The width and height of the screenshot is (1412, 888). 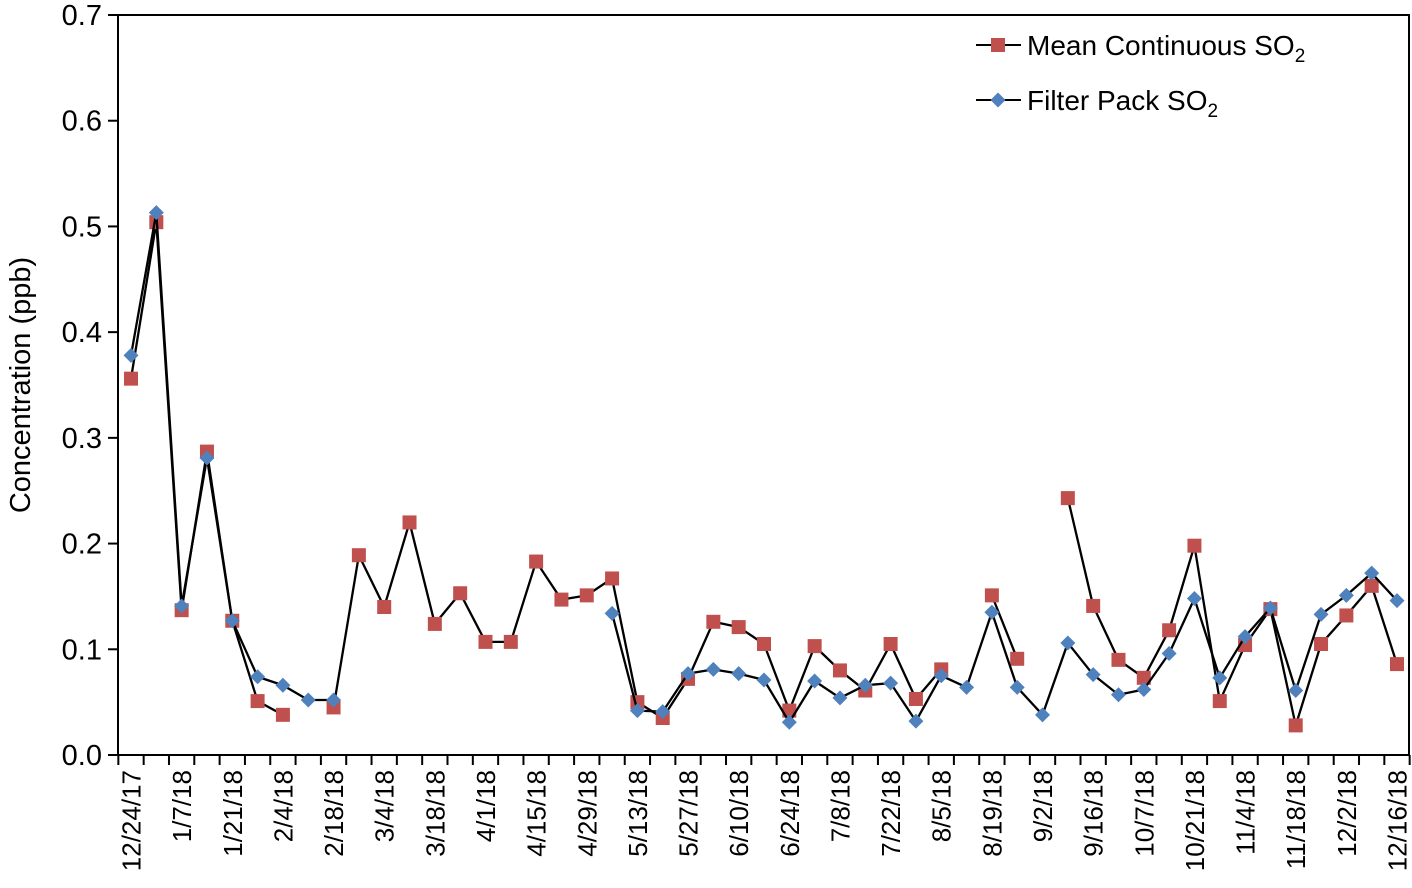 I want to click on x-tick-label: 4/29/18, so click(x=587, y=813).